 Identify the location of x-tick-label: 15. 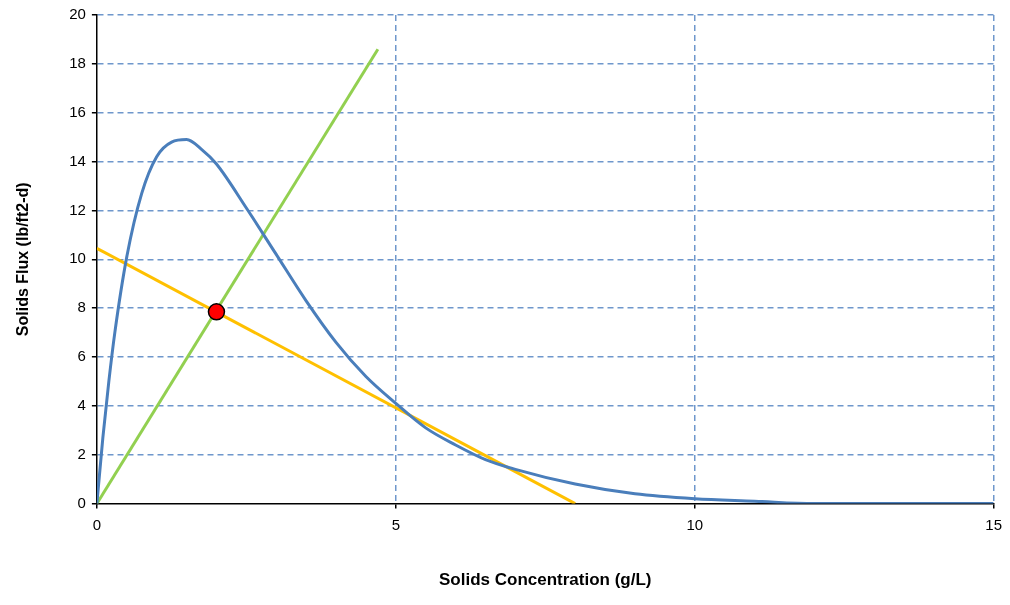
(993, 524).